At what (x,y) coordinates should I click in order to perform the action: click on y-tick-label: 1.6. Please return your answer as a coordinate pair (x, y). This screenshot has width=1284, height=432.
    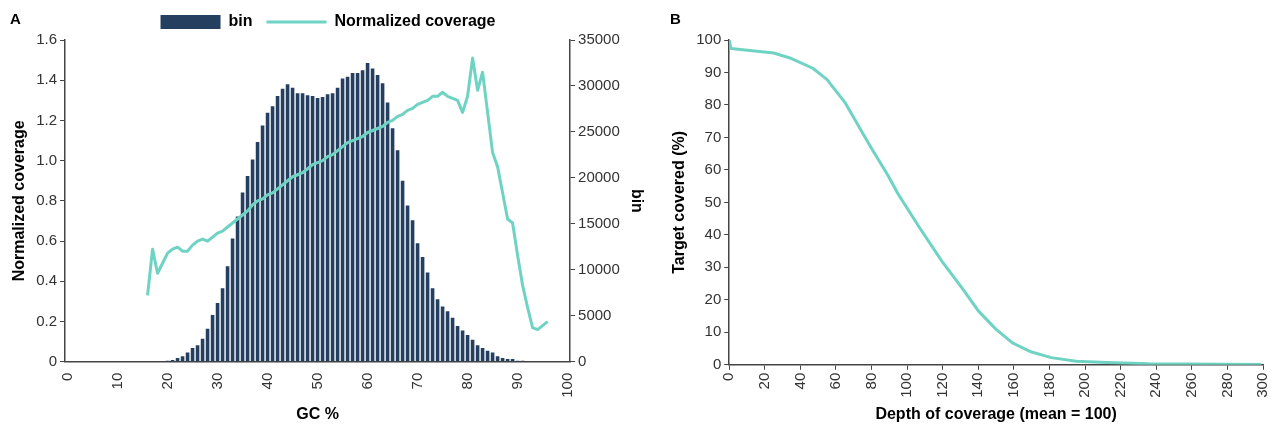
    Looking at the image, I should click on (47, 39).